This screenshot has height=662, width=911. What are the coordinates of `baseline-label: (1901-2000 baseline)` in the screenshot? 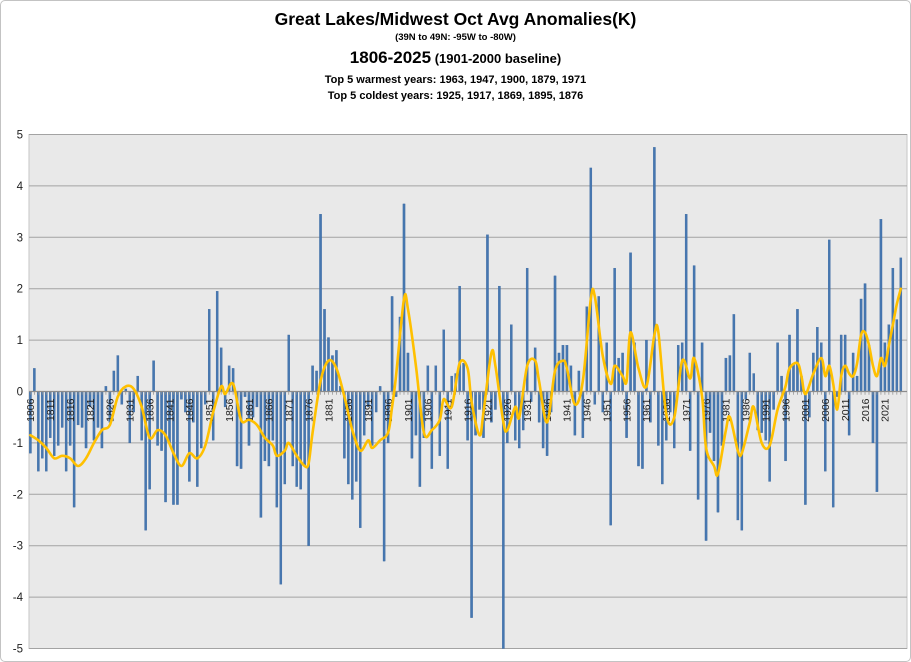 It's located at (496, 58).